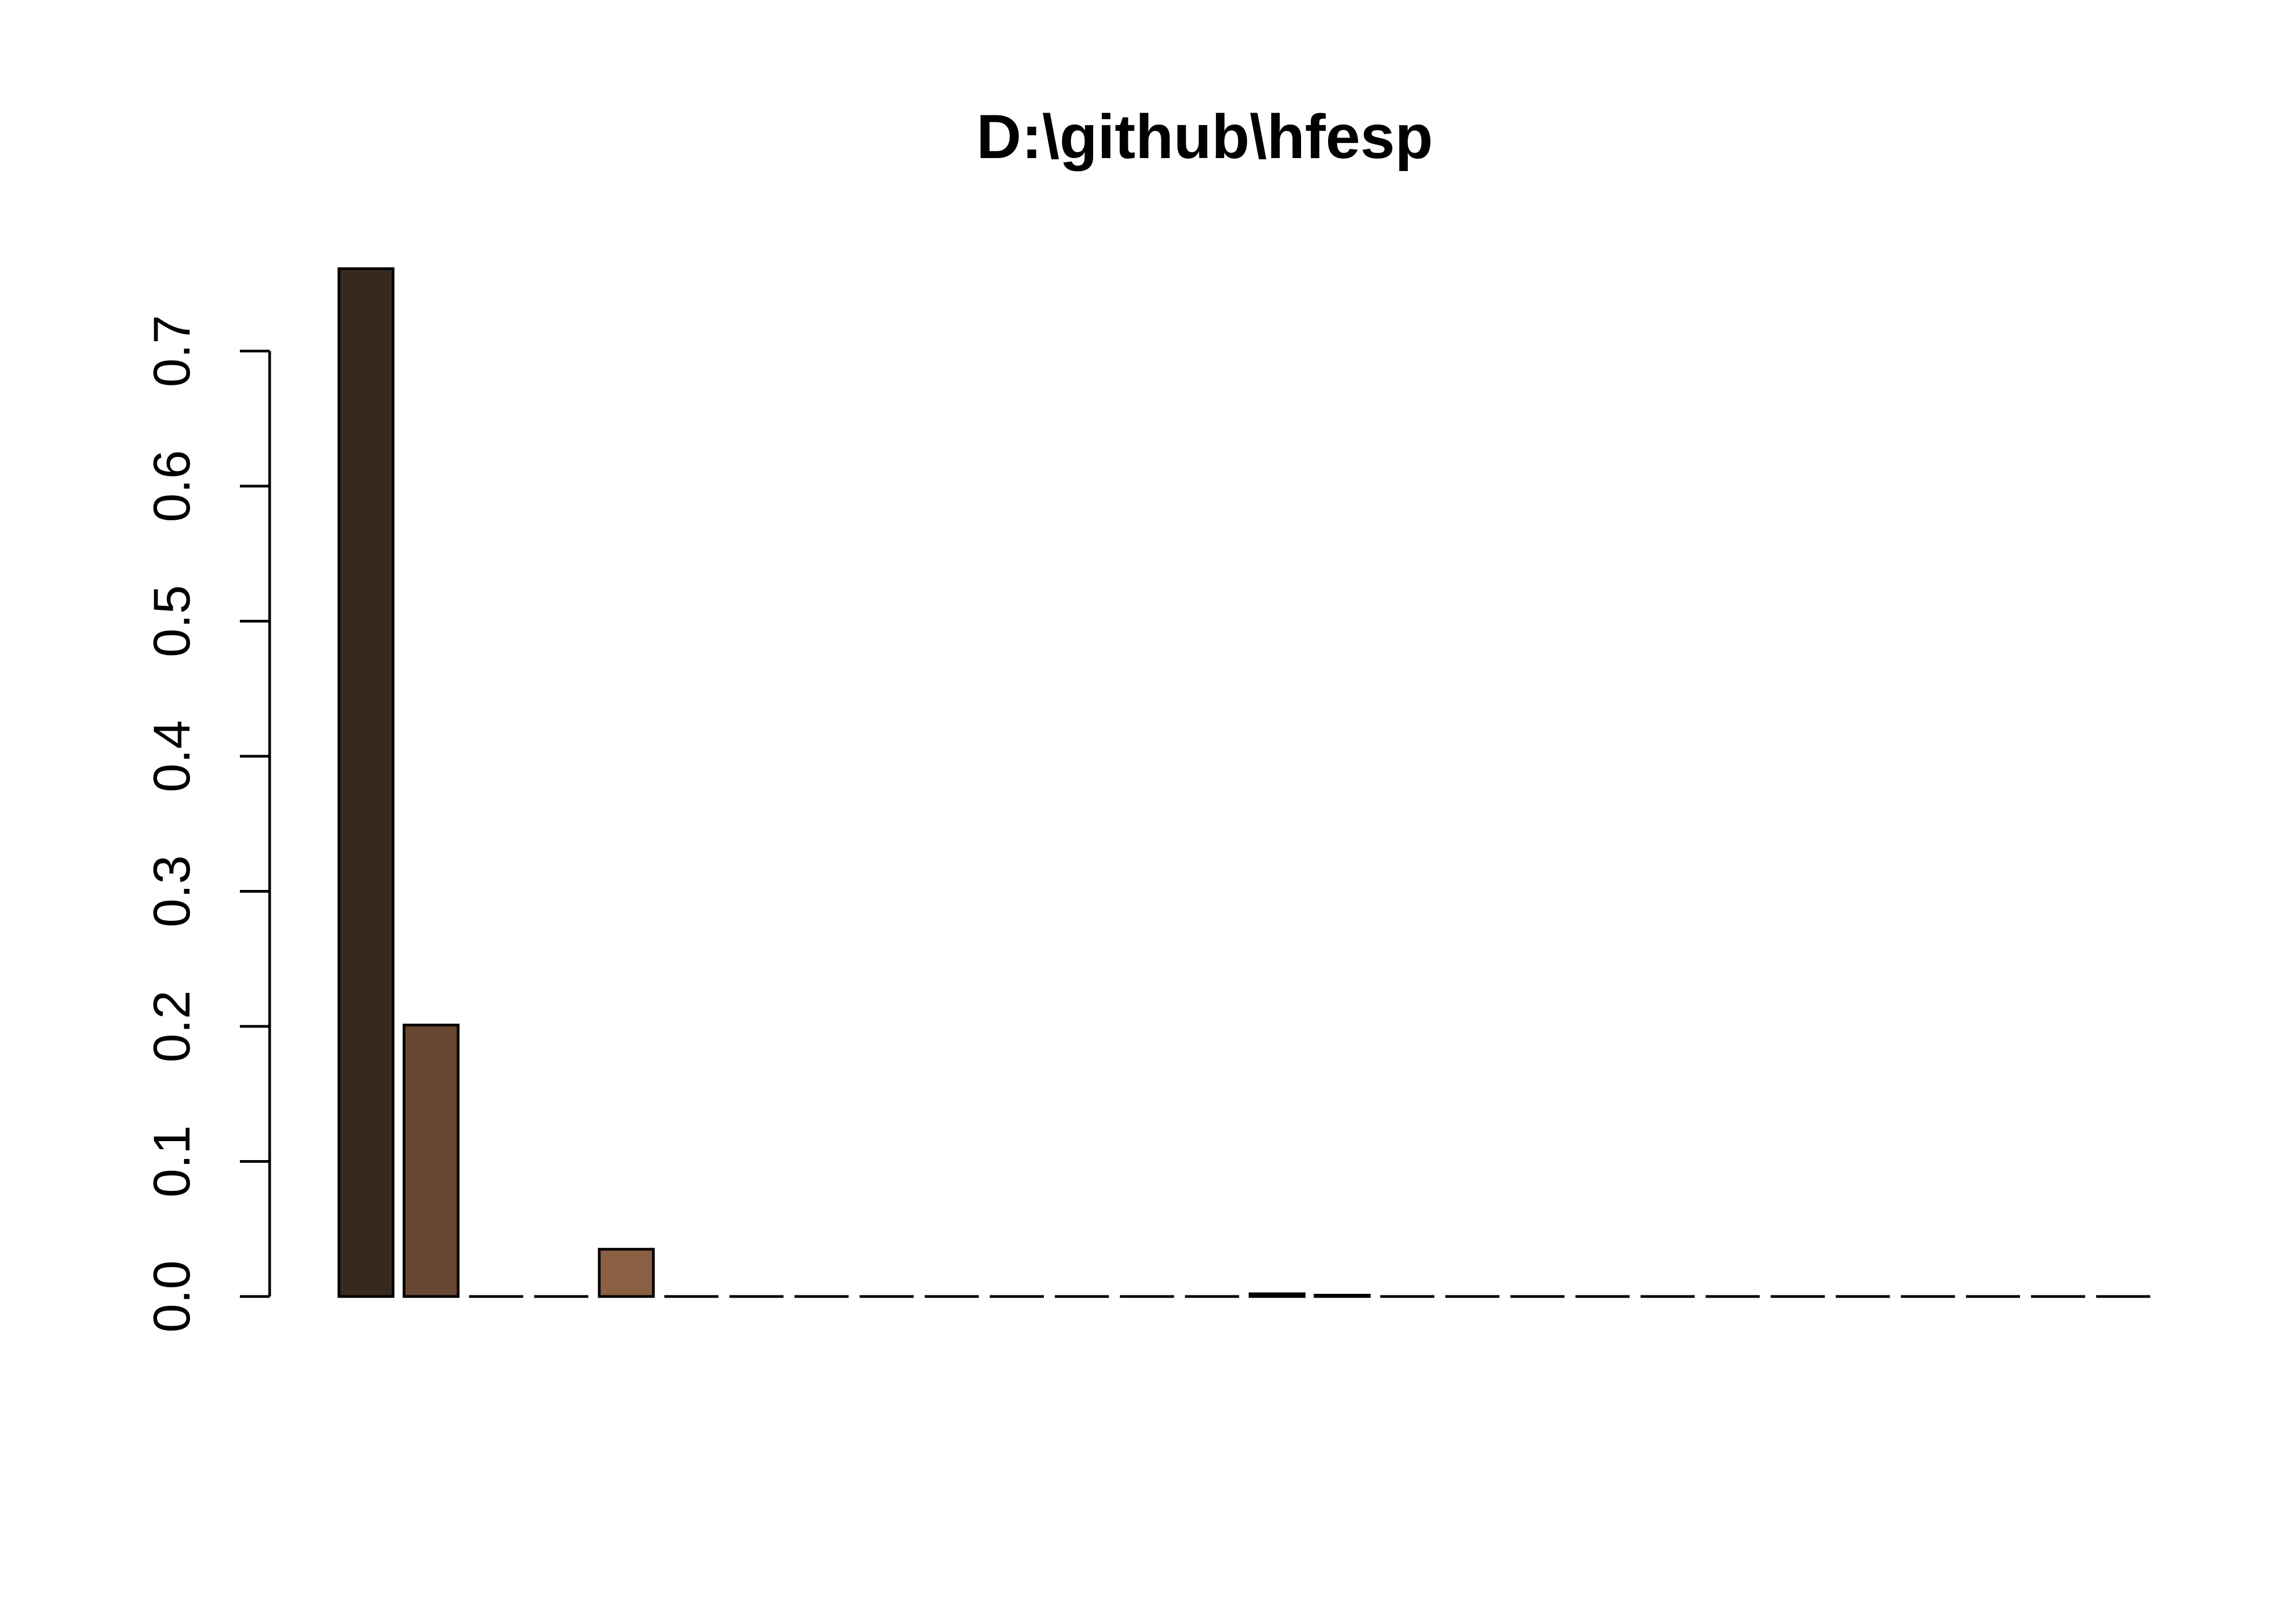 Image resolution: width=2274 pixels, height=1624 pixels. I want to click on y-tick-label: 0.6, so click(172, 486).